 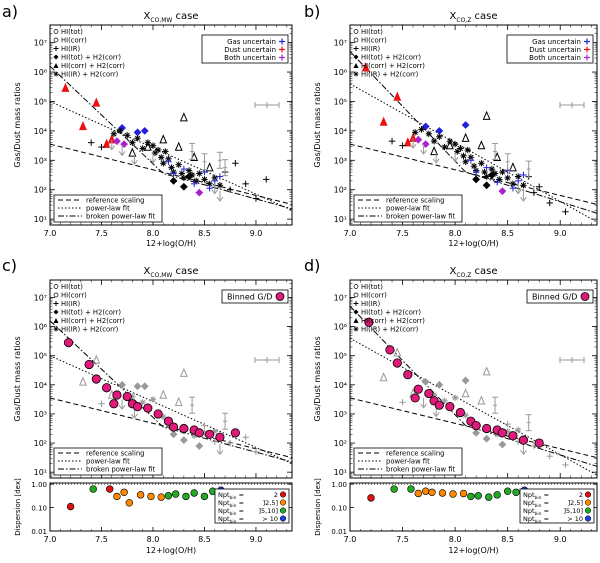 What do you see at coordinates (93, 321) in the screenshot?
I see `symbol-legend-label: HI(corr) + H2(corr)` at bounding box center [93, 321].